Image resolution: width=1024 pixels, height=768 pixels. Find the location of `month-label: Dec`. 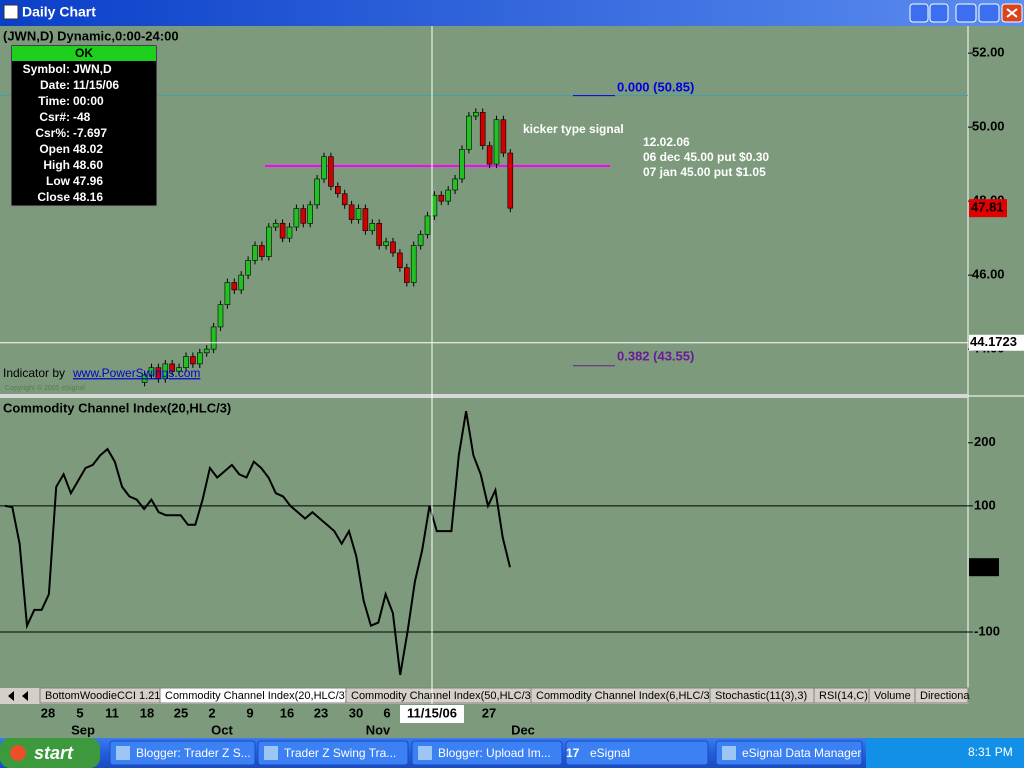

month-label: Dec is located at coordinates (523, 729).